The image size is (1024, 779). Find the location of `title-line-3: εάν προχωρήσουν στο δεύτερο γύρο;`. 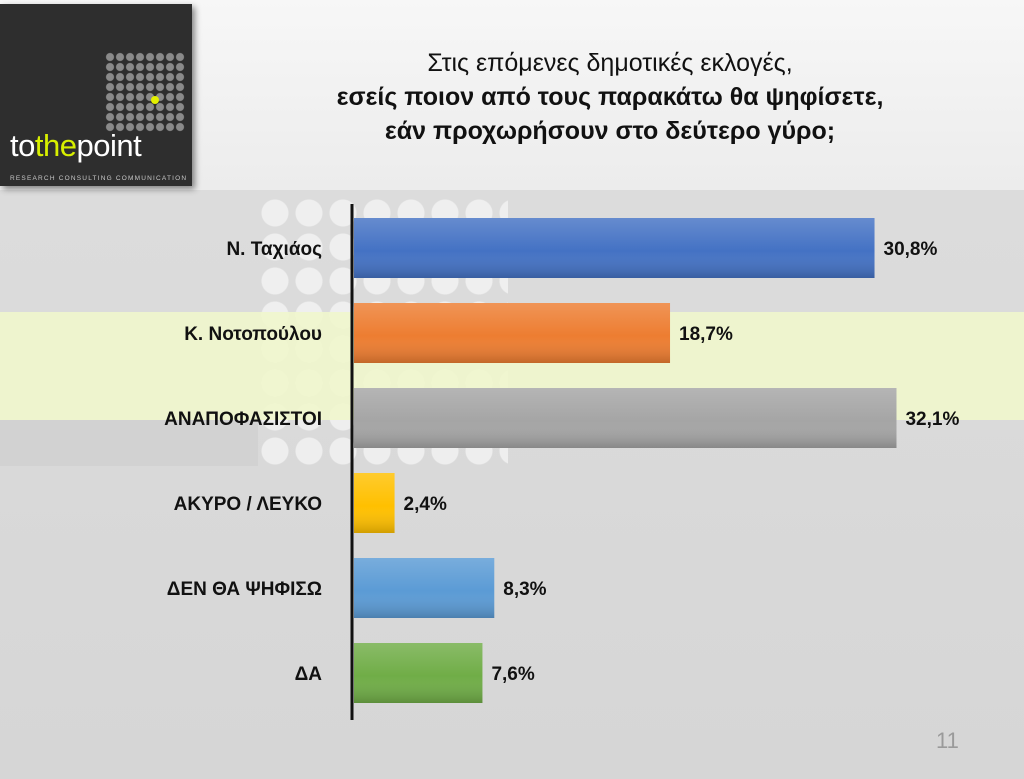

title-line-3: εάν προχωρήσουν στο δεύτερο γύρο; is located at coordinates (610, 131).